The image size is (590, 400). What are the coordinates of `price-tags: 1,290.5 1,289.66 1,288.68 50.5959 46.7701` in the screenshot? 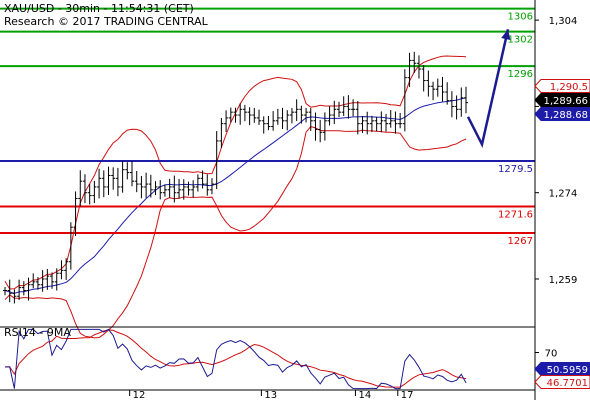 It's located at (562, 234).